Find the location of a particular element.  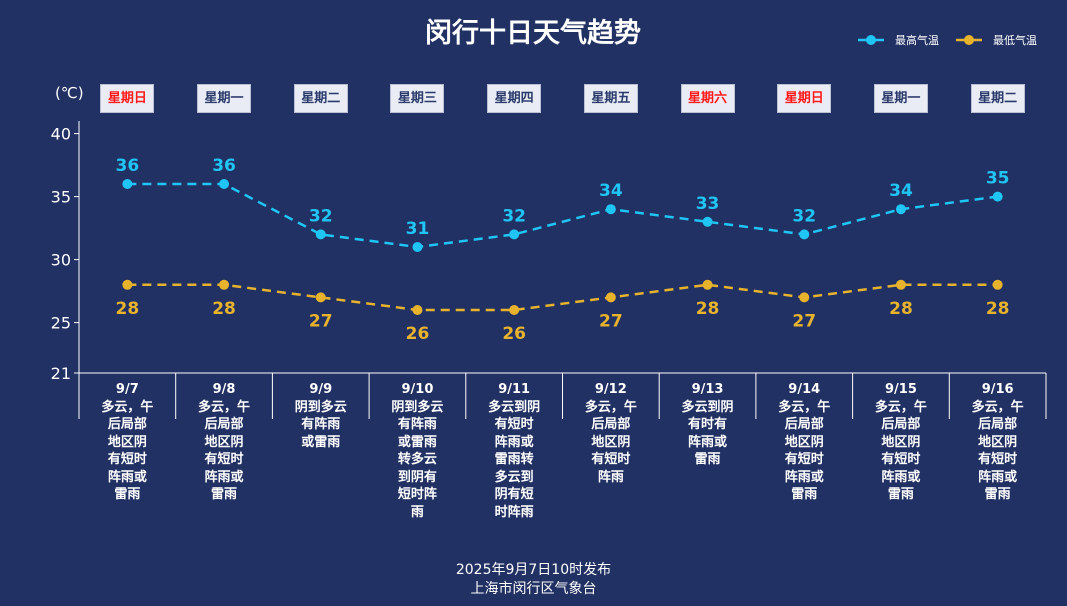

weather-desc: 9/8 多云，午 后局部 地区阴 有短时 阵雨或 雷雨 is located at coordinates (224, 442).